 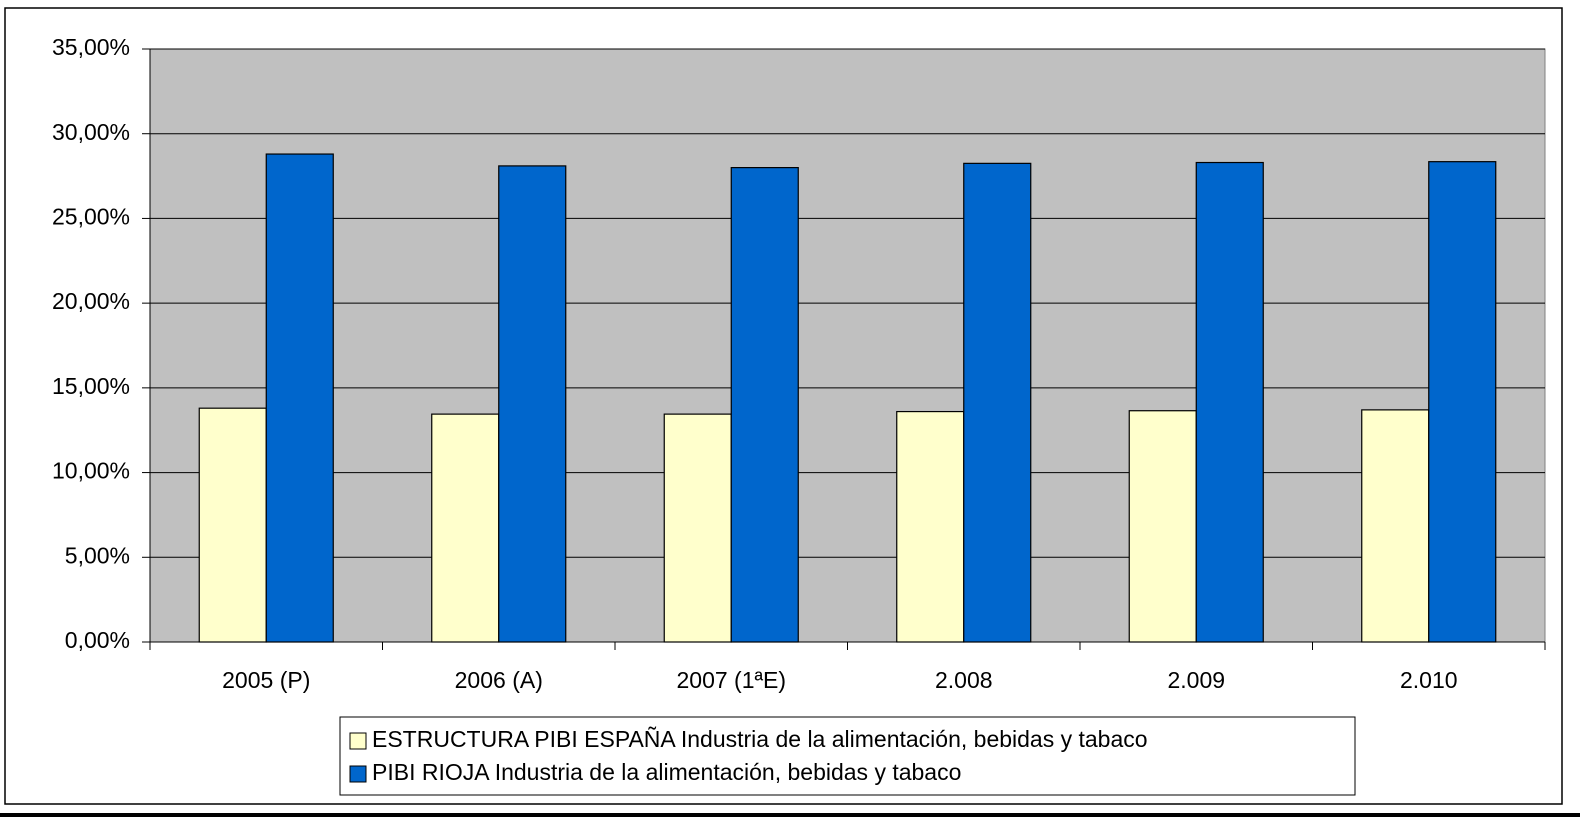 What do you see at coordinates (847, 756) in the screenshot?
I see `legend-box` at bounding box center [847, 756].